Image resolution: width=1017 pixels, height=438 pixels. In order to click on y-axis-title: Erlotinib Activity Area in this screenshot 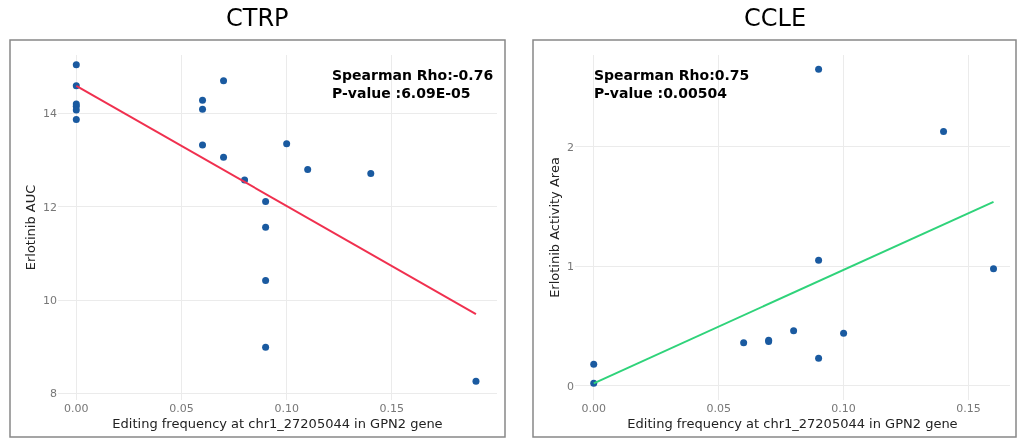, I will do `click(554, 227)`.